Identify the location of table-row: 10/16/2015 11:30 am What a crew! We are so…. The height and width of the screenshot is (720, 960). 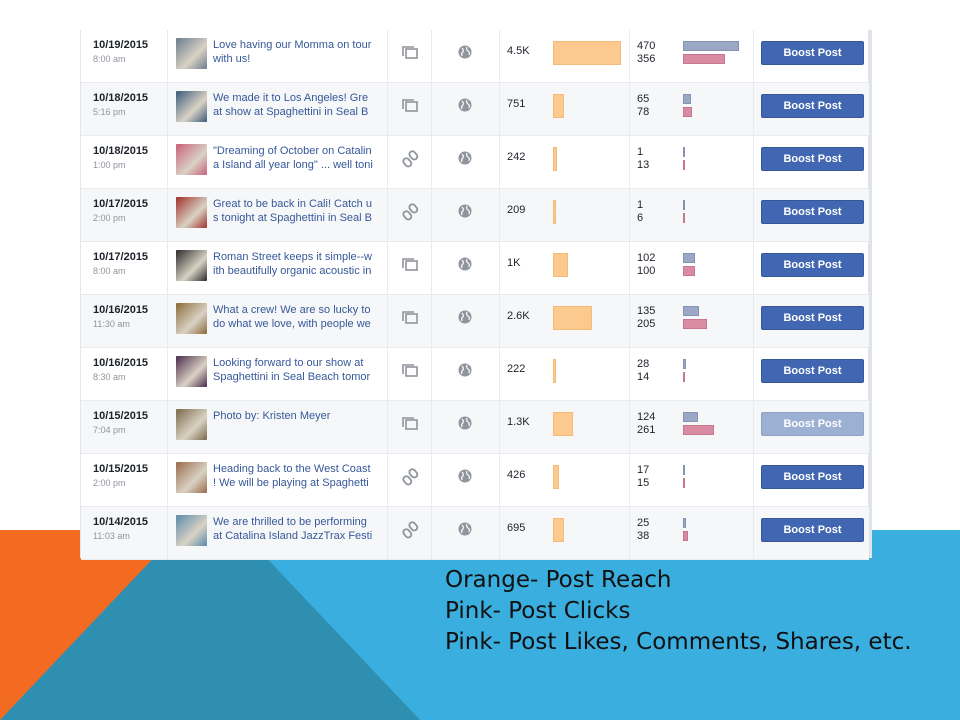
(475, 321).